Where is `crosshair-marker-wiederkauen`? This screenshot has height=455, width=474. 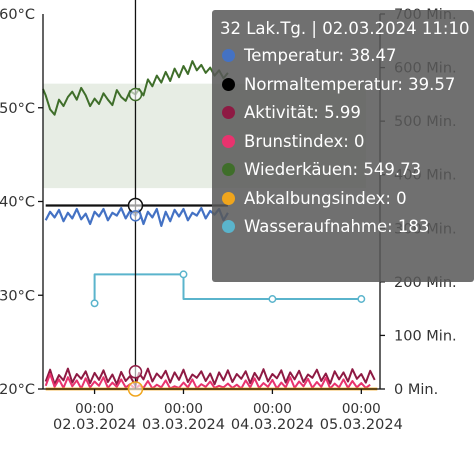
crosshair-marker-wiederkauen is located at coordinates (135, 94).